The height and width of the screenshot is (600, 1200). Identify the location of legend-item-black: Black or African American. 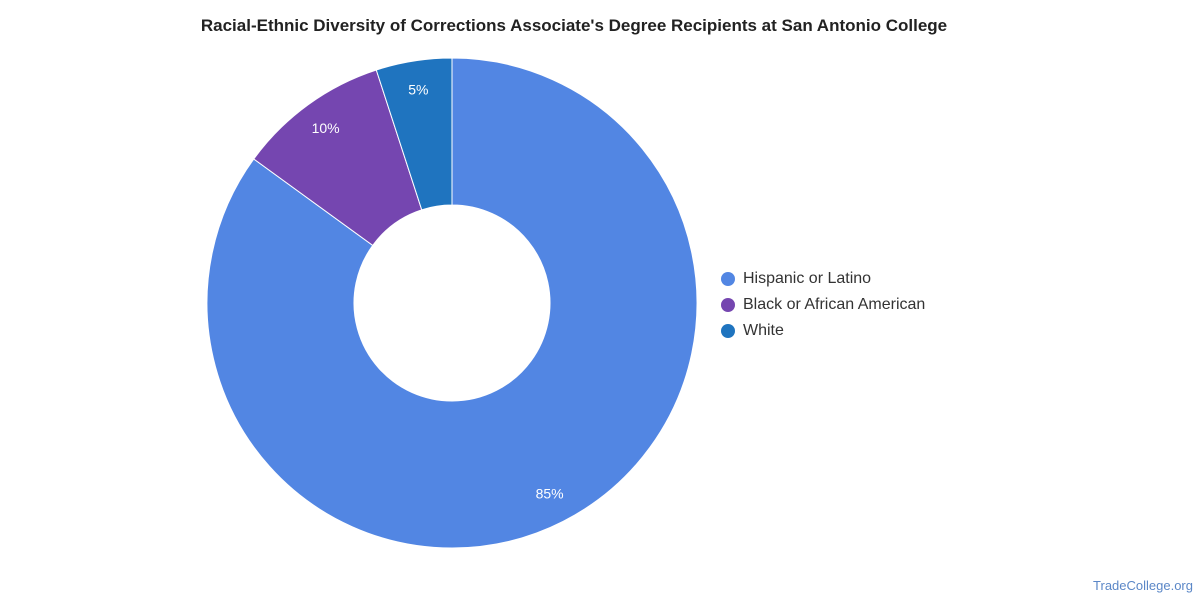
(823, 305).